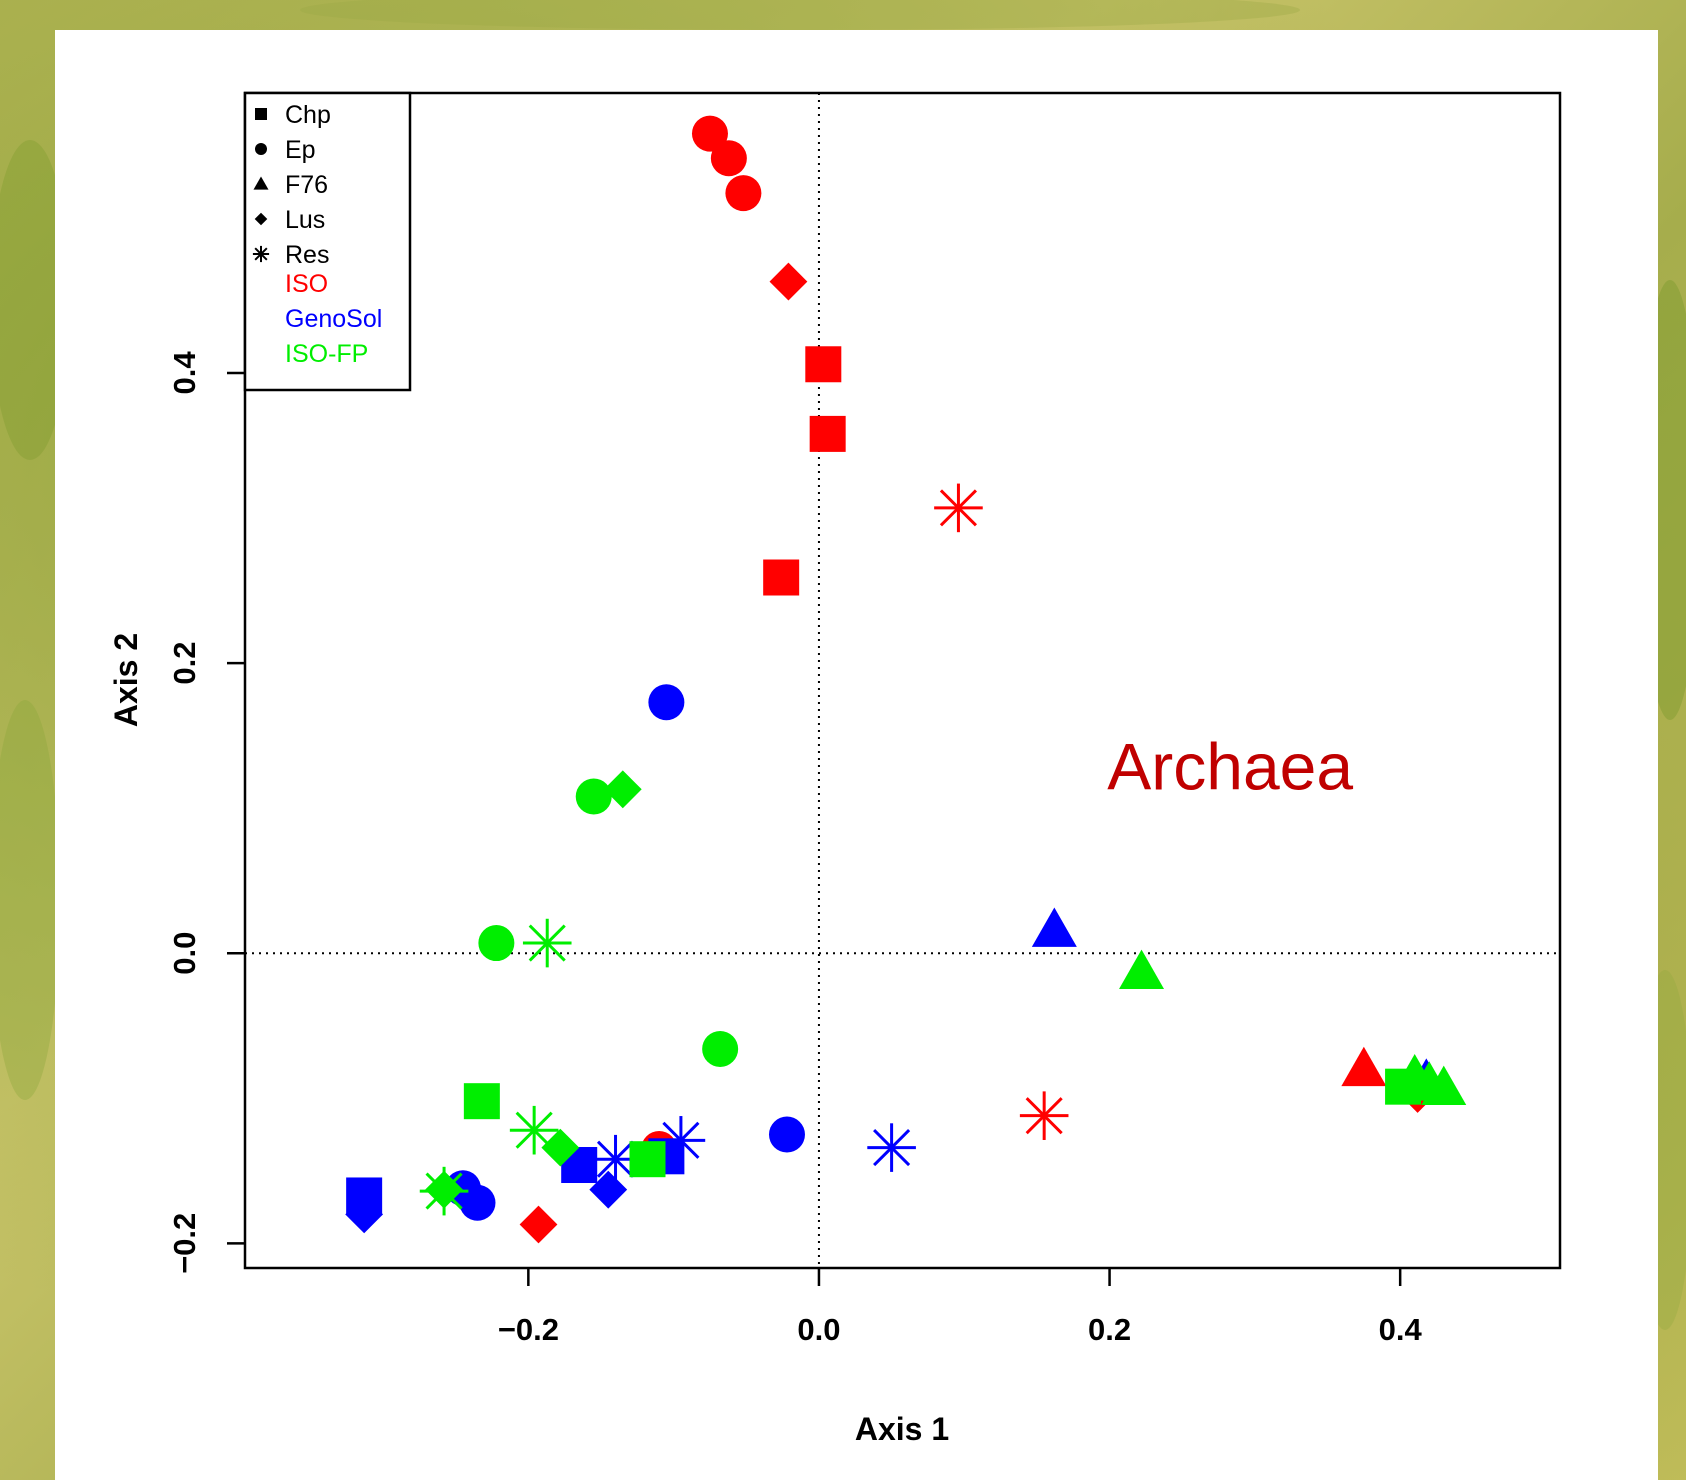 This screenshot has width=1686, height=1480. I want to click on legend-group-label: GenoSol, so click(333, 319).